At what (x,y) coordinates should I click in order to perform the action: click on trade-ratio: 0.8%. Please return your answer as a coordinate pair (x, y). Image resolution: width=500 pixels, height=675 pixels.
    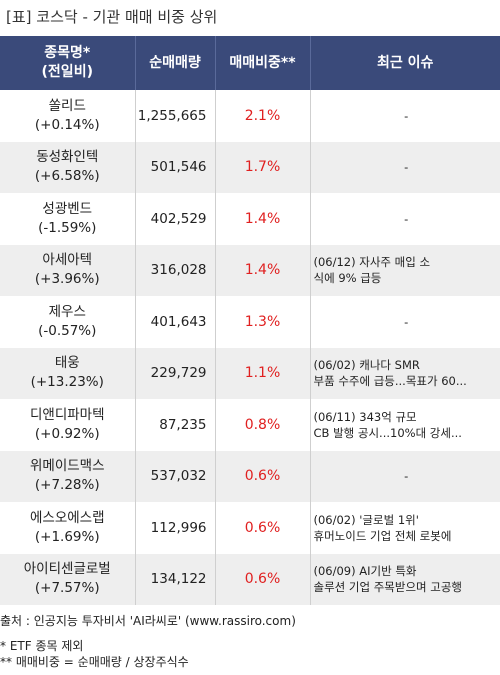
    Looking at the image, I should click on (263, 425).